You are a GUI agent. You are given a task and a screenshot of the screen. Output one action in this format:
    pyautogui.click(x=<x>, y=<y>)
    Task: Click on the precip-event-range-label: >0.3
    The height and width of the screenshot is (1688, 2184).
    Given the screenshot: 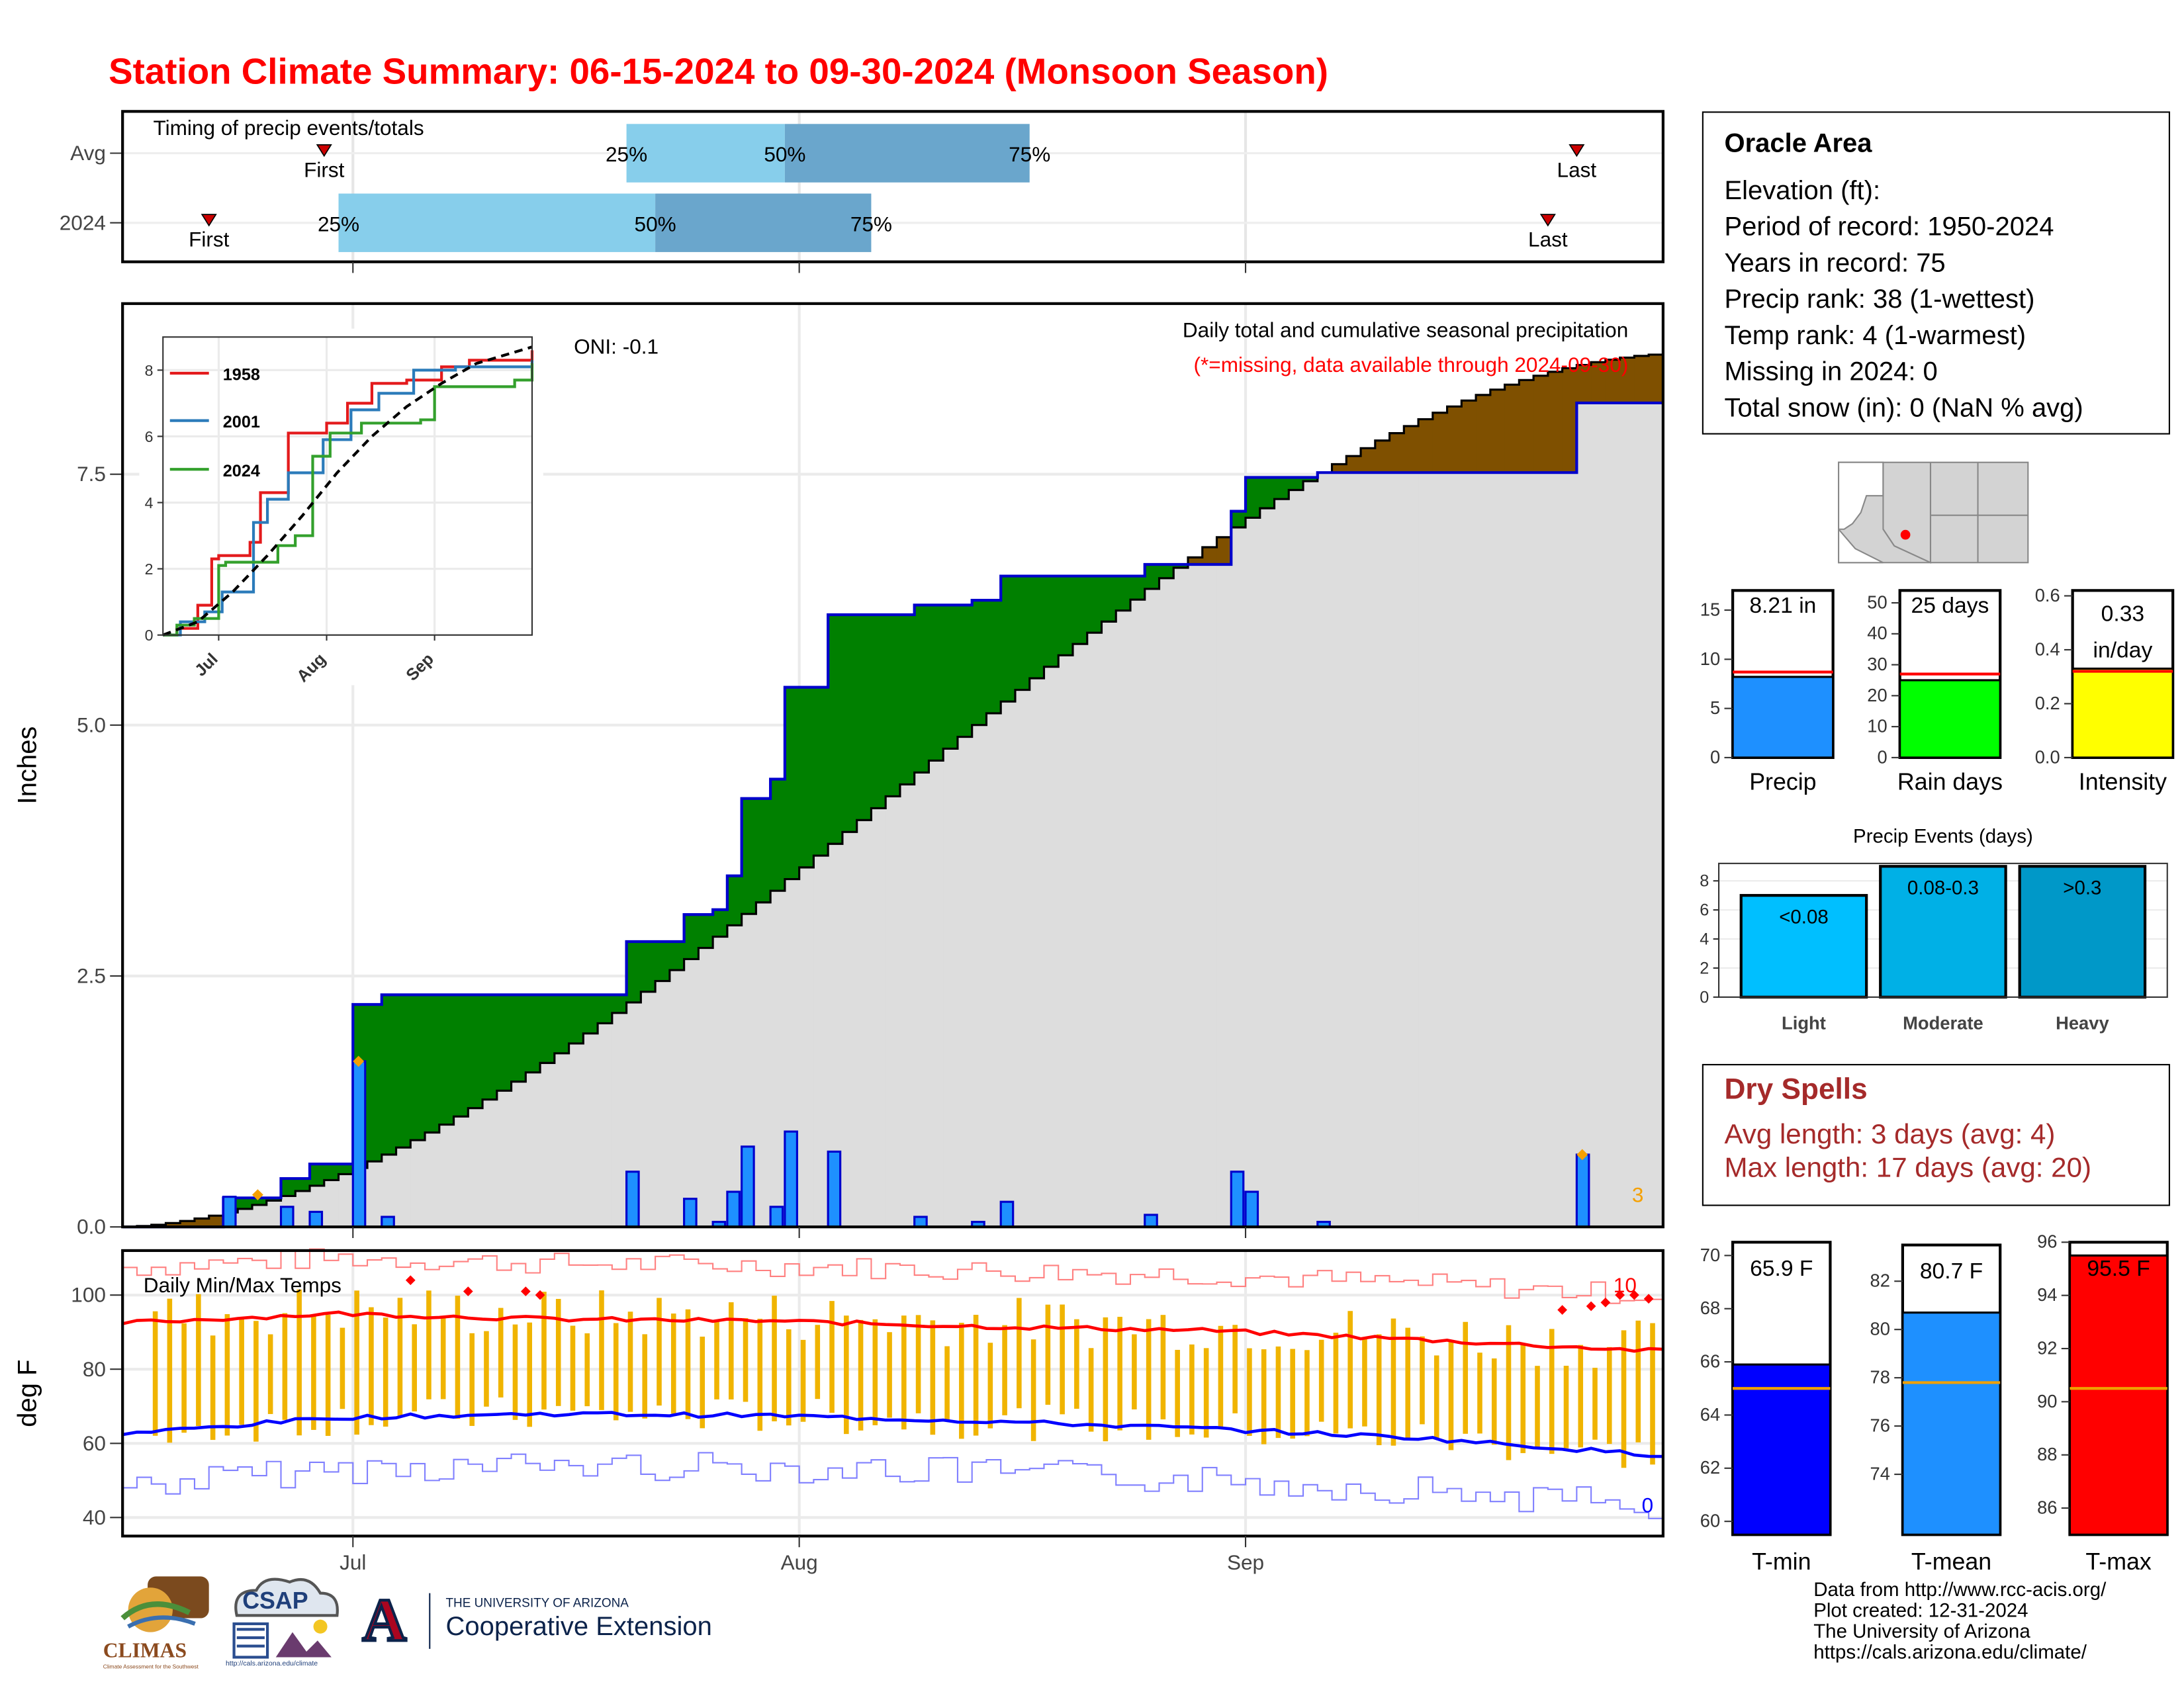 What is the action you would take?
    pyautogui.click(x=2082, y=888)
    